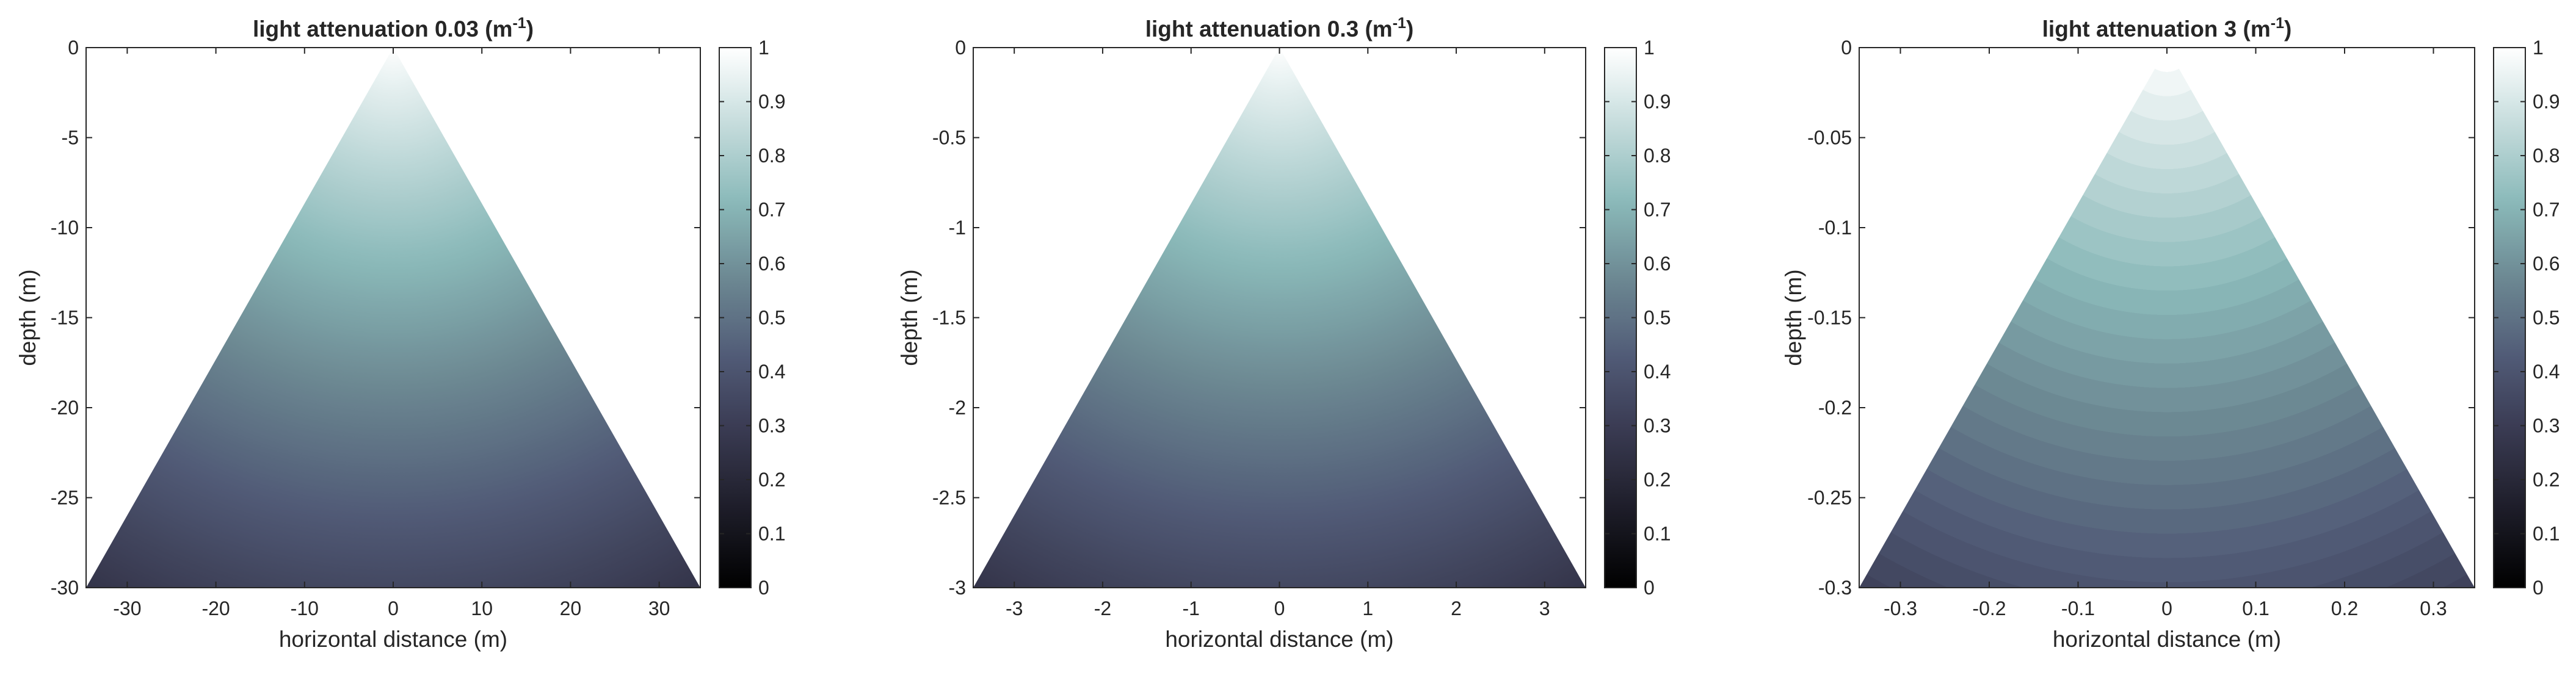 This screenshot has width=2576, height=678. I want to click on y-tick-label: -3, so click(957, 588).